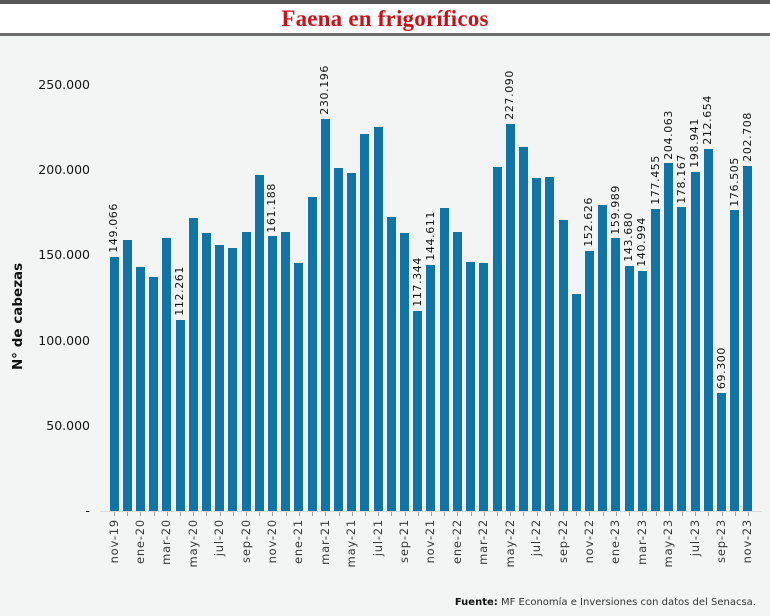 This screenshot has height=616, width=770. What do you see at coordinates (298, 542) in the screenshot?
I see `x-tick-label: ene-21` at bounding box center [298, 542].